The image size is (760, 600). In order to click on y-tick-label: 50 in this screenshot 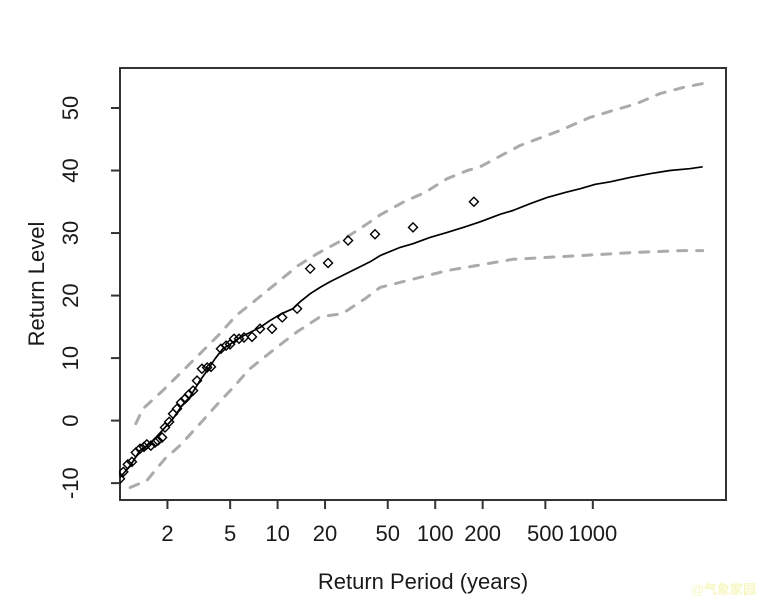, I will do `click(70, 108)`.